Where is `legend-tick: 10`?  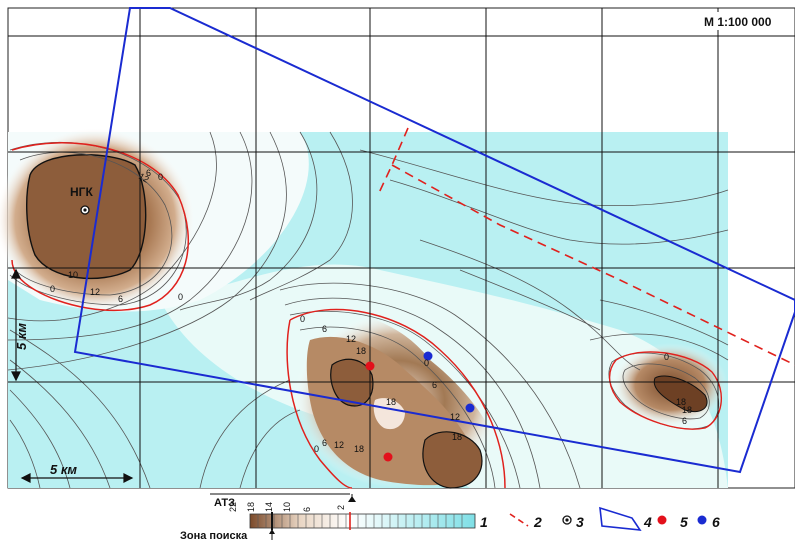 legend-tick: 10 is located at coordinates (287, 507).